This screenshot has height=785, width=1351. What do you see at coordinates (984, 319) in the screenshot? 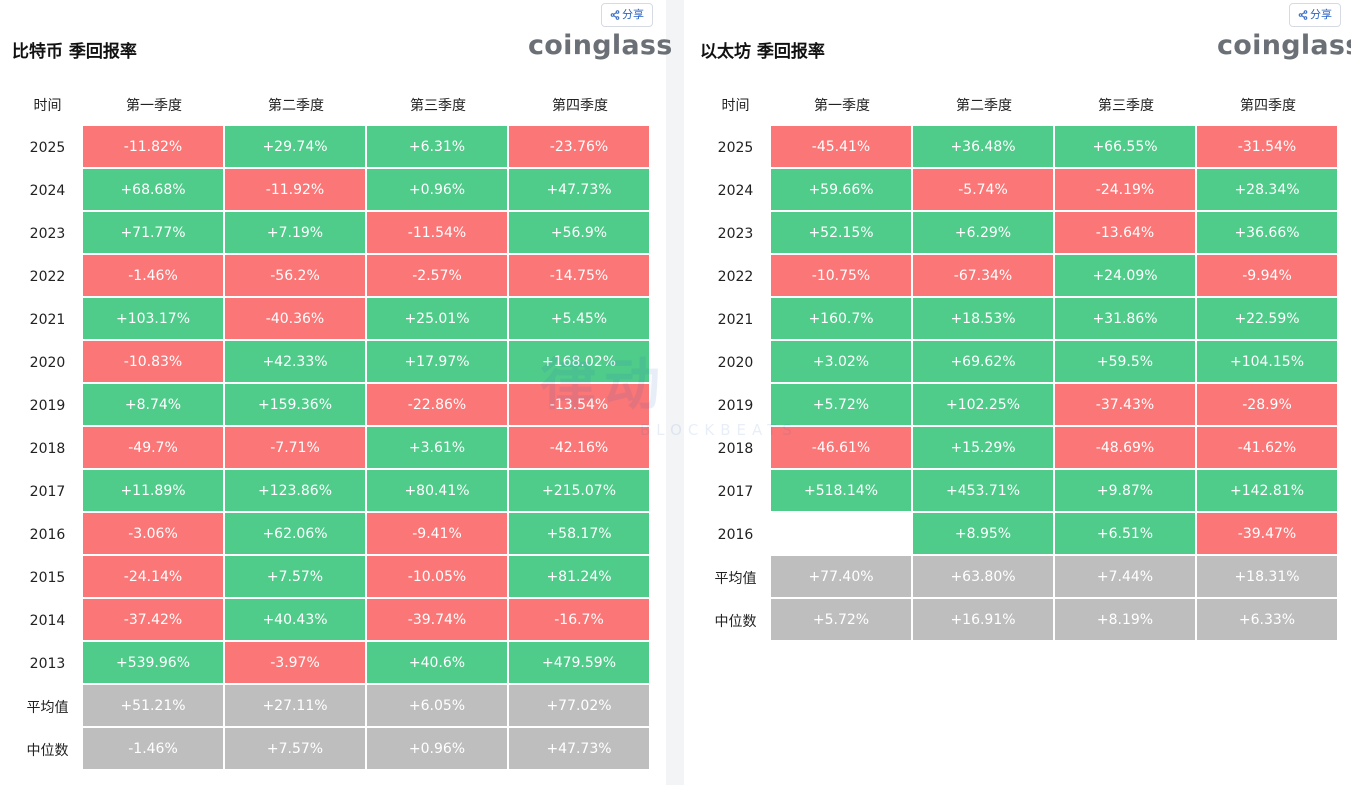
I see `return-cell: +18.53%` at bounding box center [984, 319].